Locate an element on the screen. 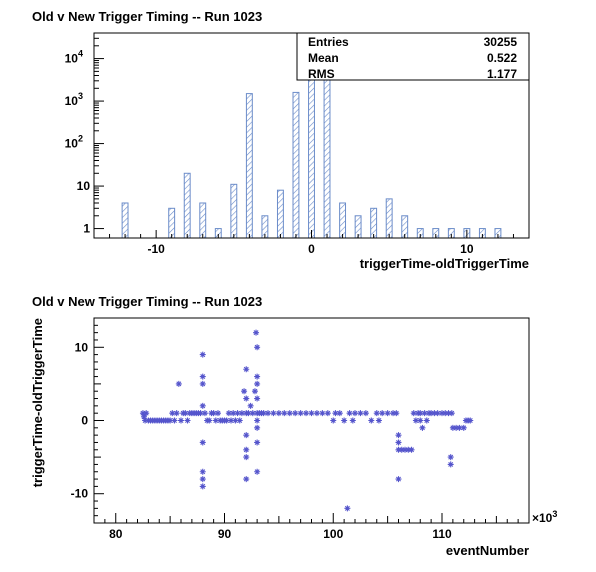 The width and height of the screenshot is (596, 572). scatter-x-label: eventNumber is located at coordinates (487, 550).